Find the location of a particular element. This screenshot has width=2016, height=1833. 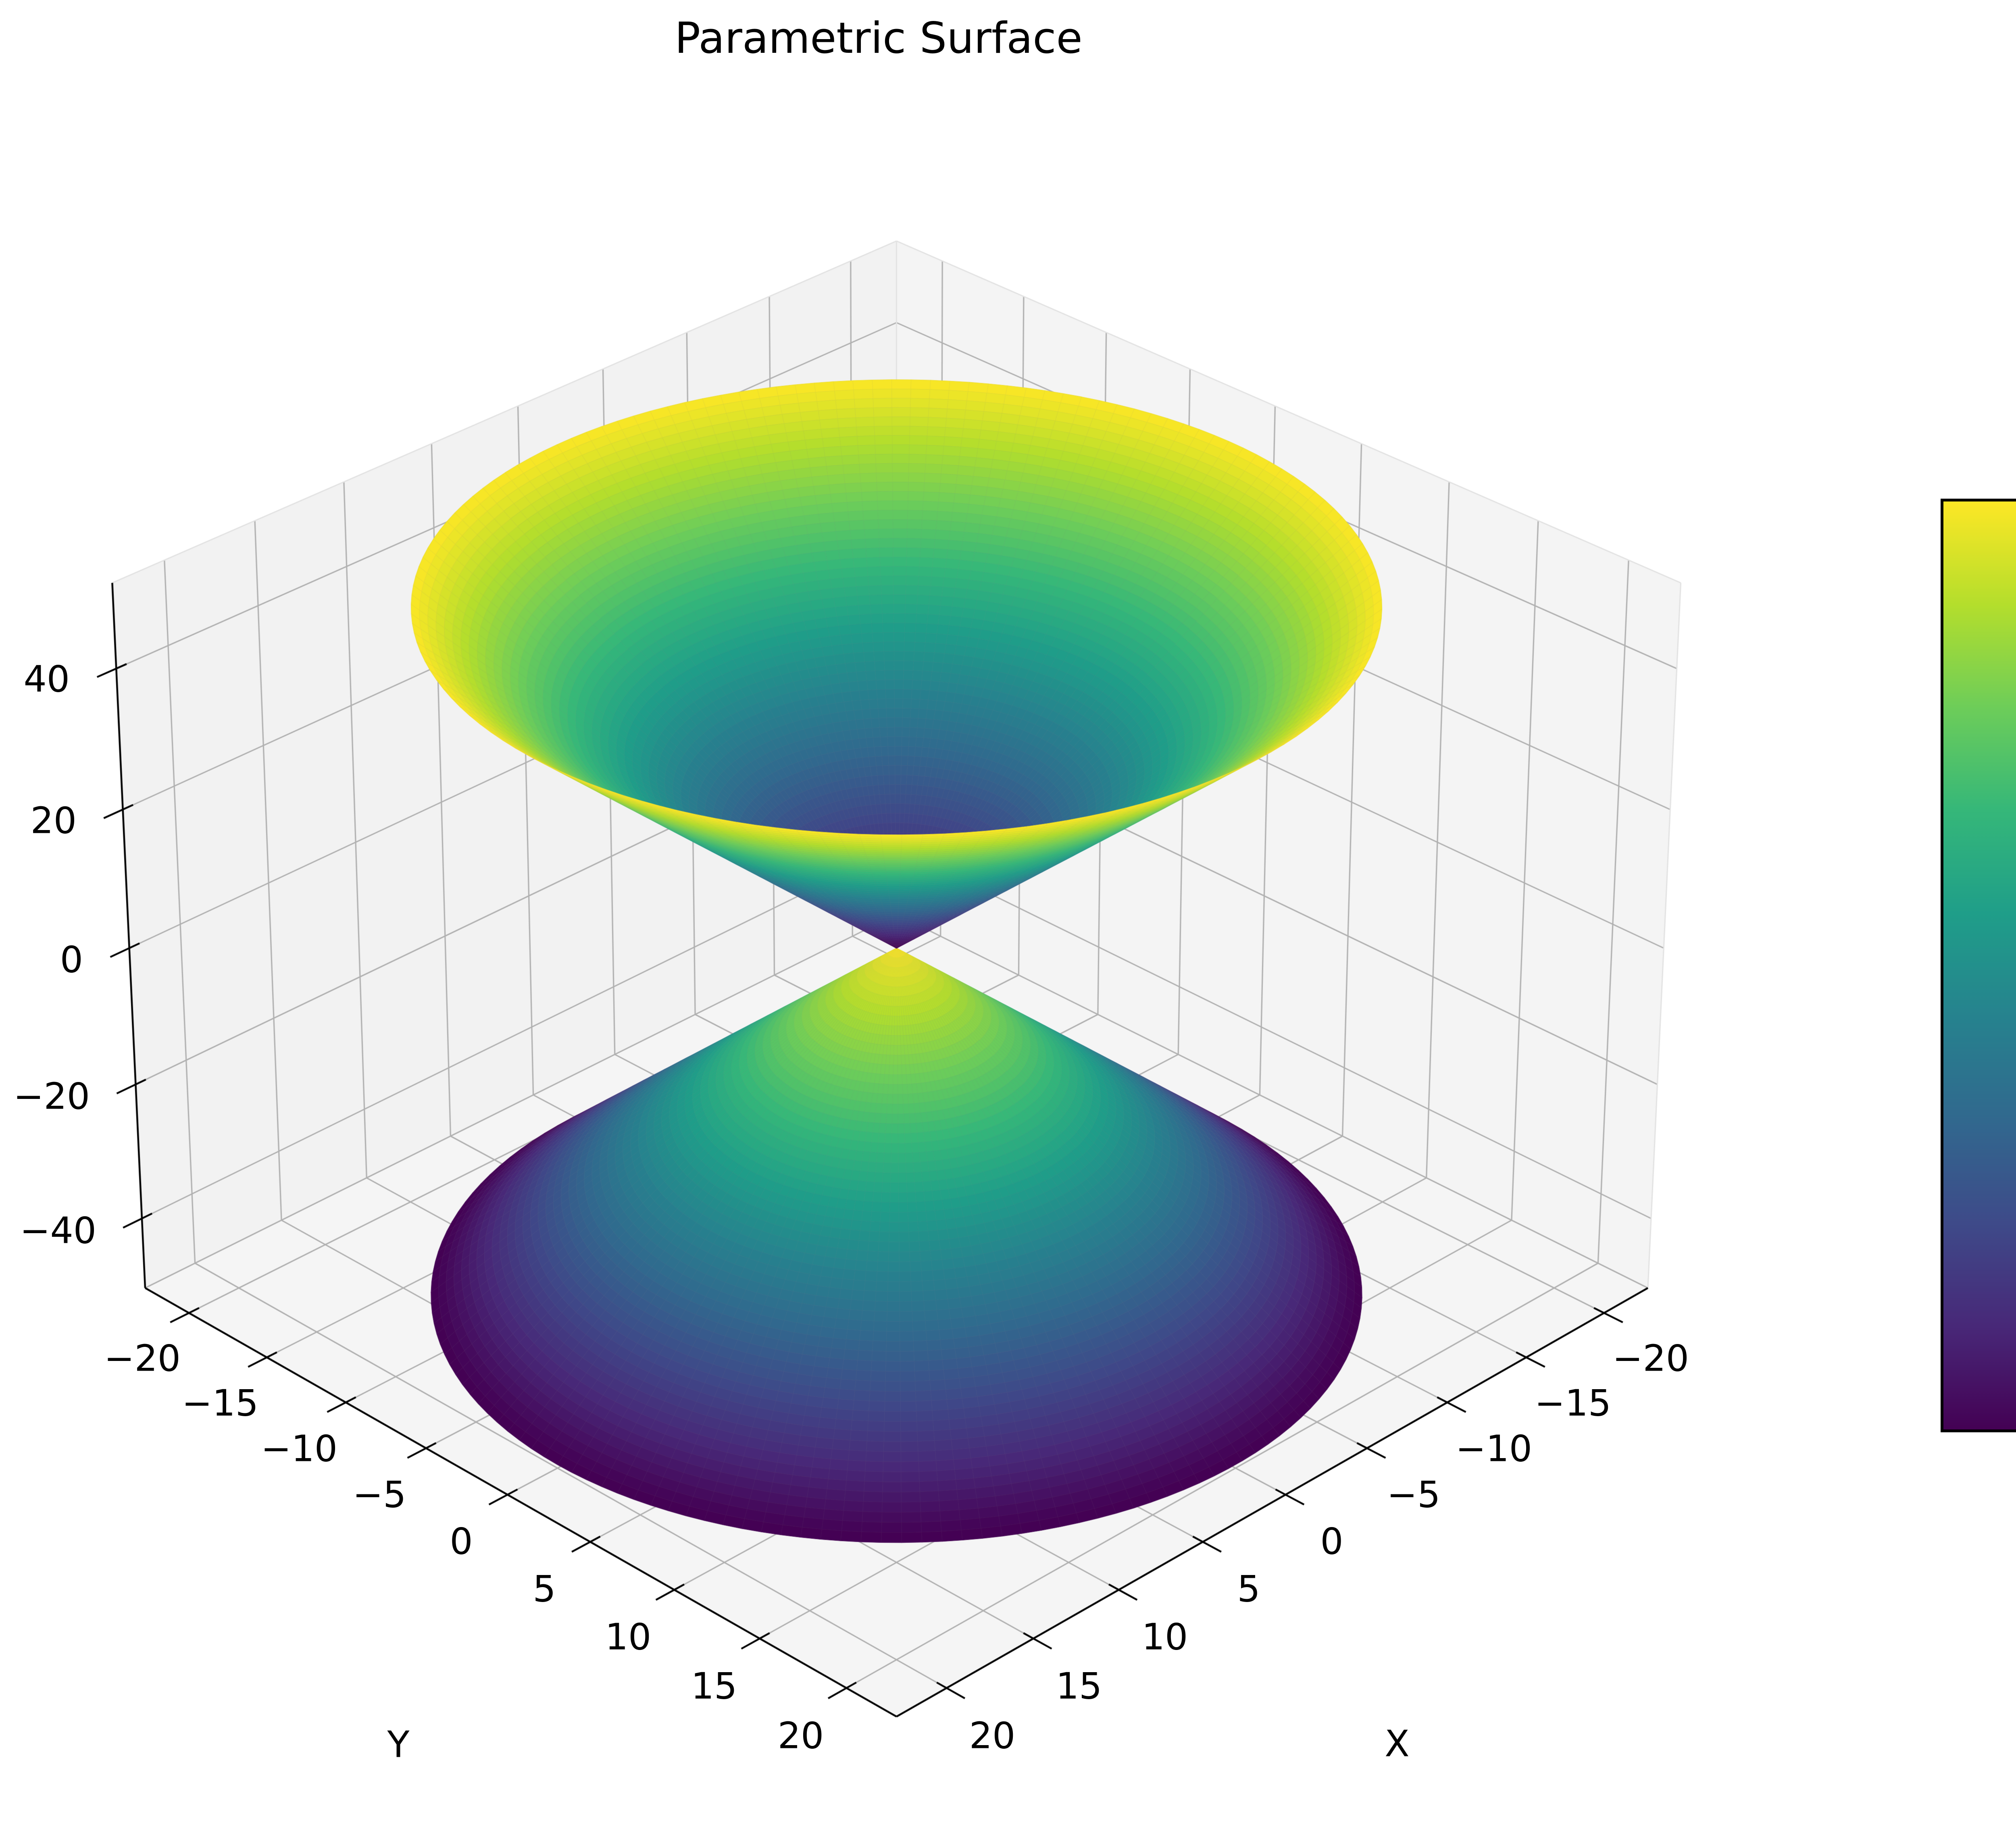

x-tick-label: −20 is located at coordinates (1650, 1358).